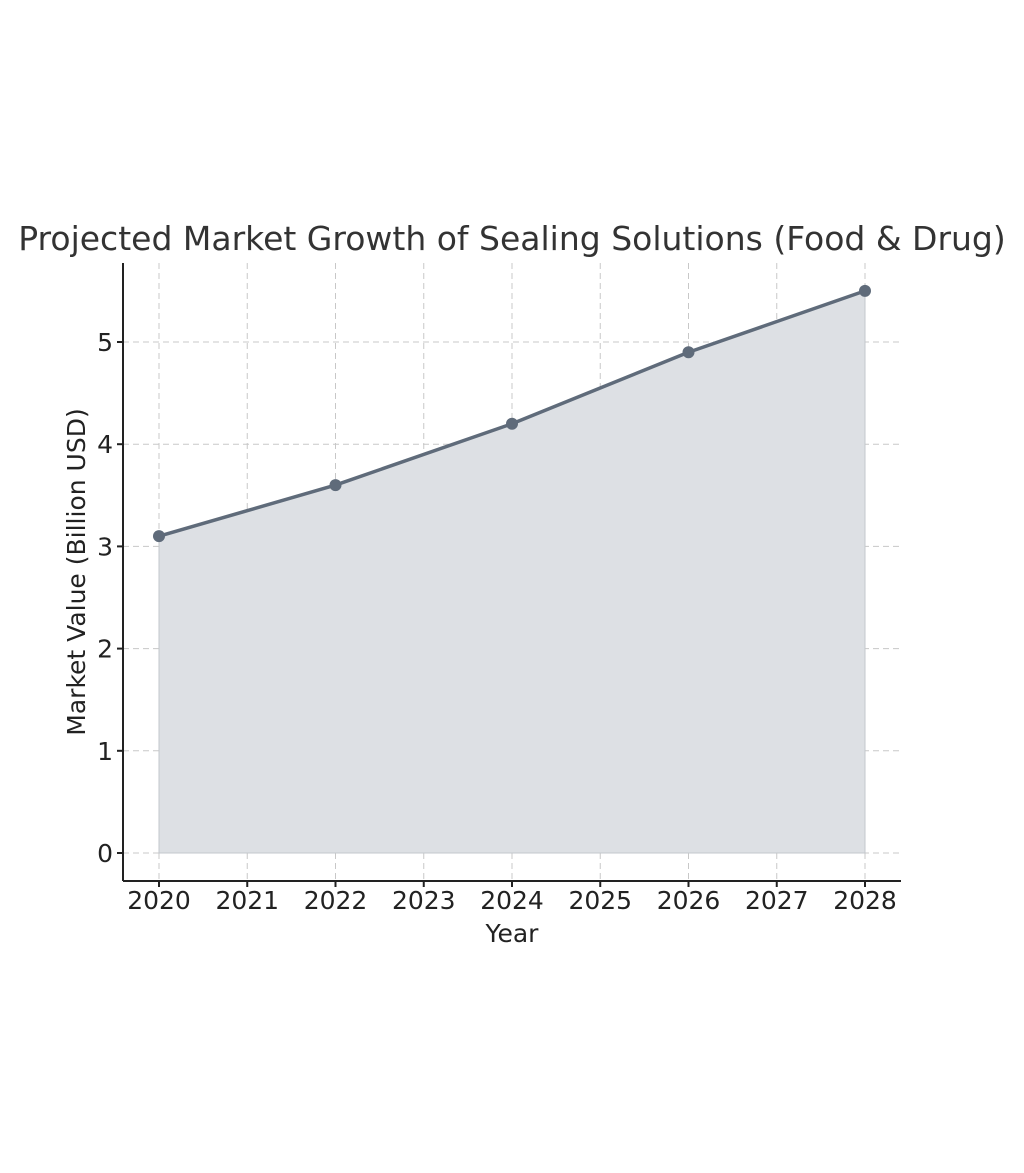 This screenshot has width=1024, height=1173. Describe the element at coordinates (777, 900) in the screenshot. I see `x-tick-label: 2027` at that location.